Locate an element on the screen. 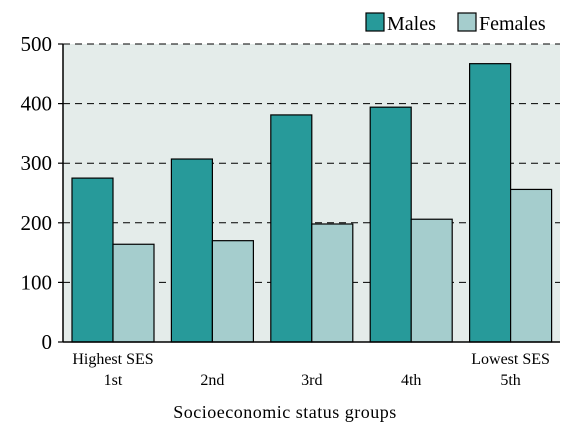 The height and width of the screenshot is (425, 564). legend-swatch-males is located at coordinates (375, 22).